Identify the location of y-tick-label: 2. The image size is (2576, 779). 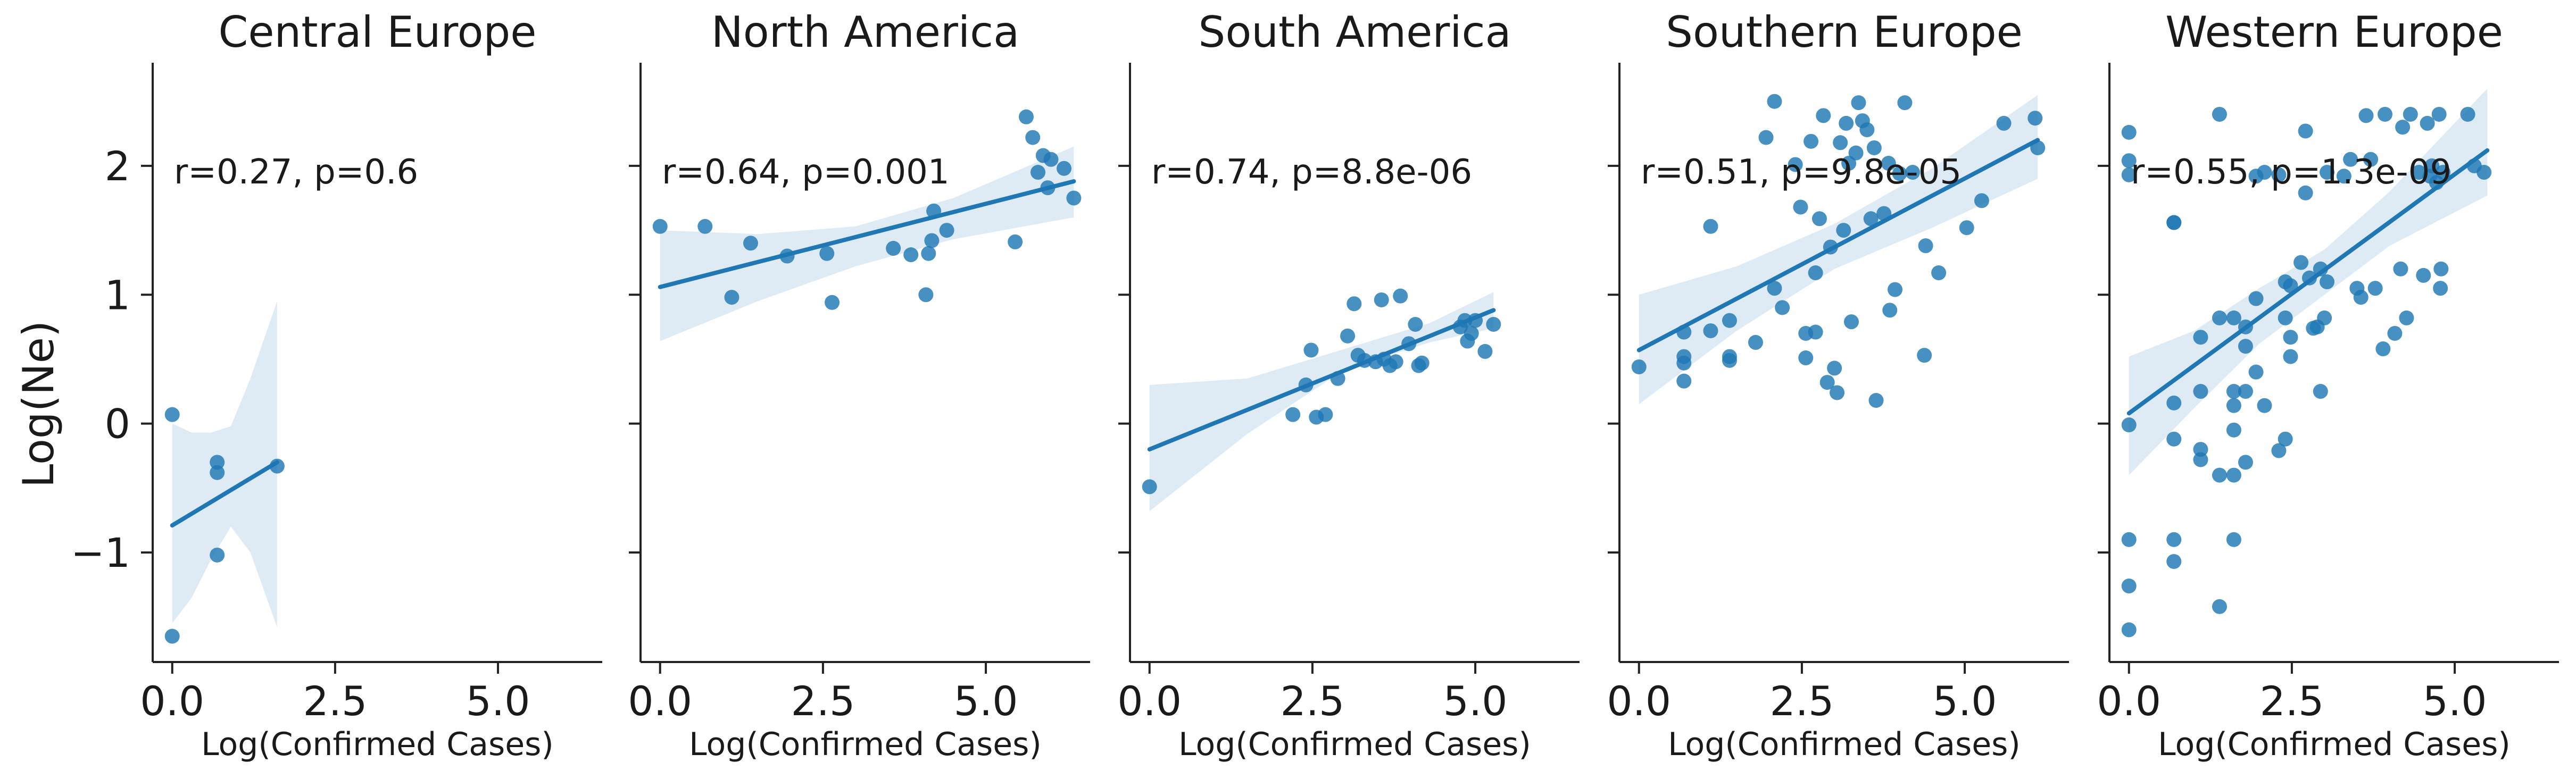
(117, 166).